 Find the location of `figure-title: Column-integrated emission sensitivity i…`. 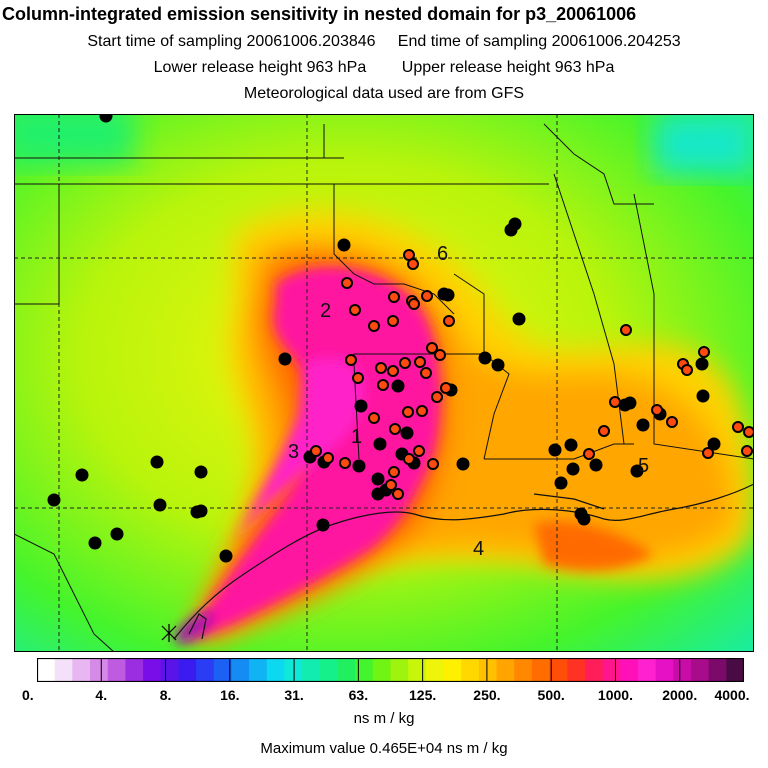

figure-title: Column-integrated emission sensitivity i… is located at coordinates (319, 14).